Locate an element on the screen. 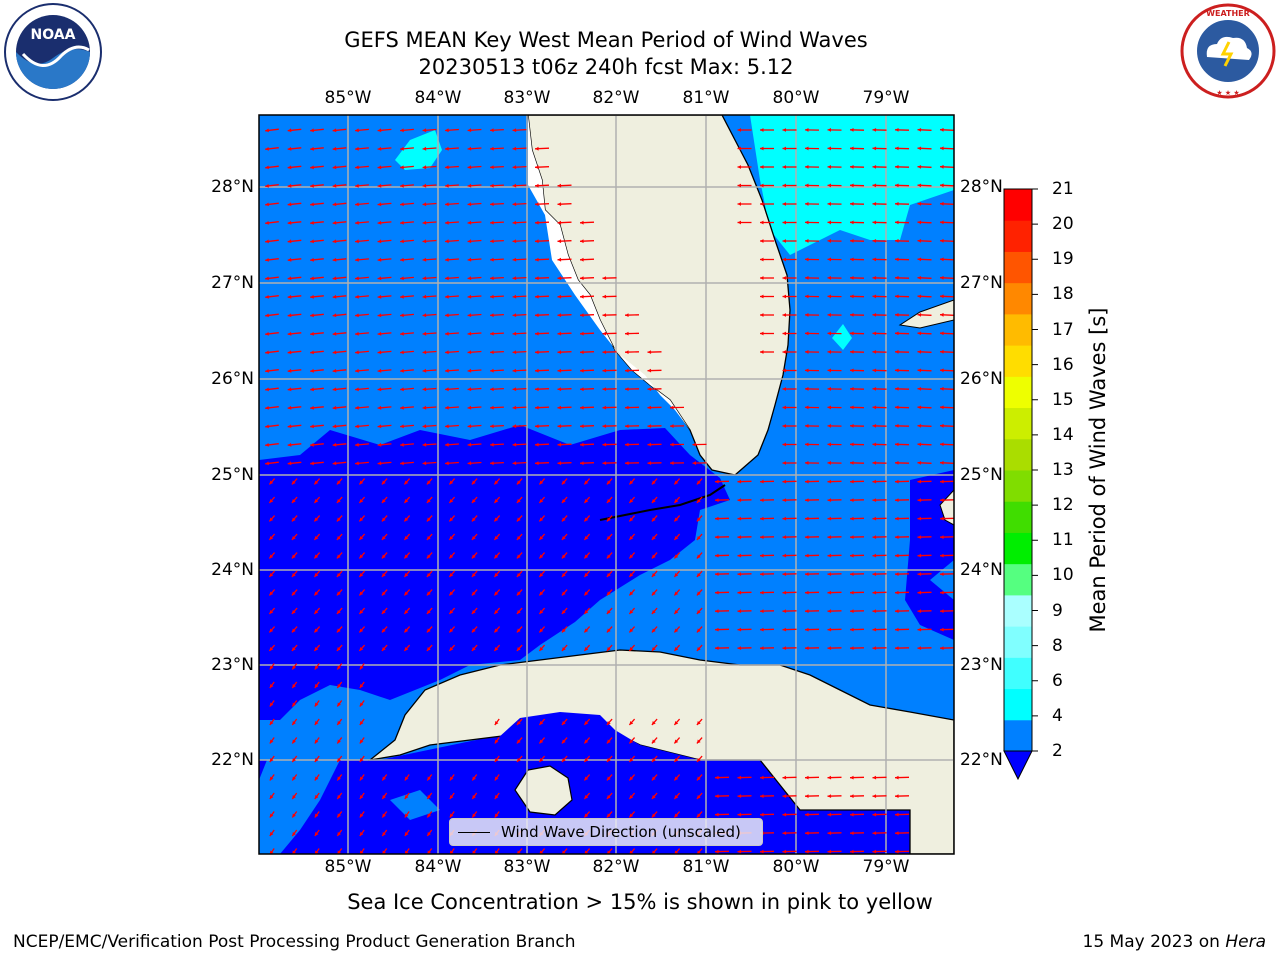  lon-label-top: 83°W is located at coordinates (527, 98).